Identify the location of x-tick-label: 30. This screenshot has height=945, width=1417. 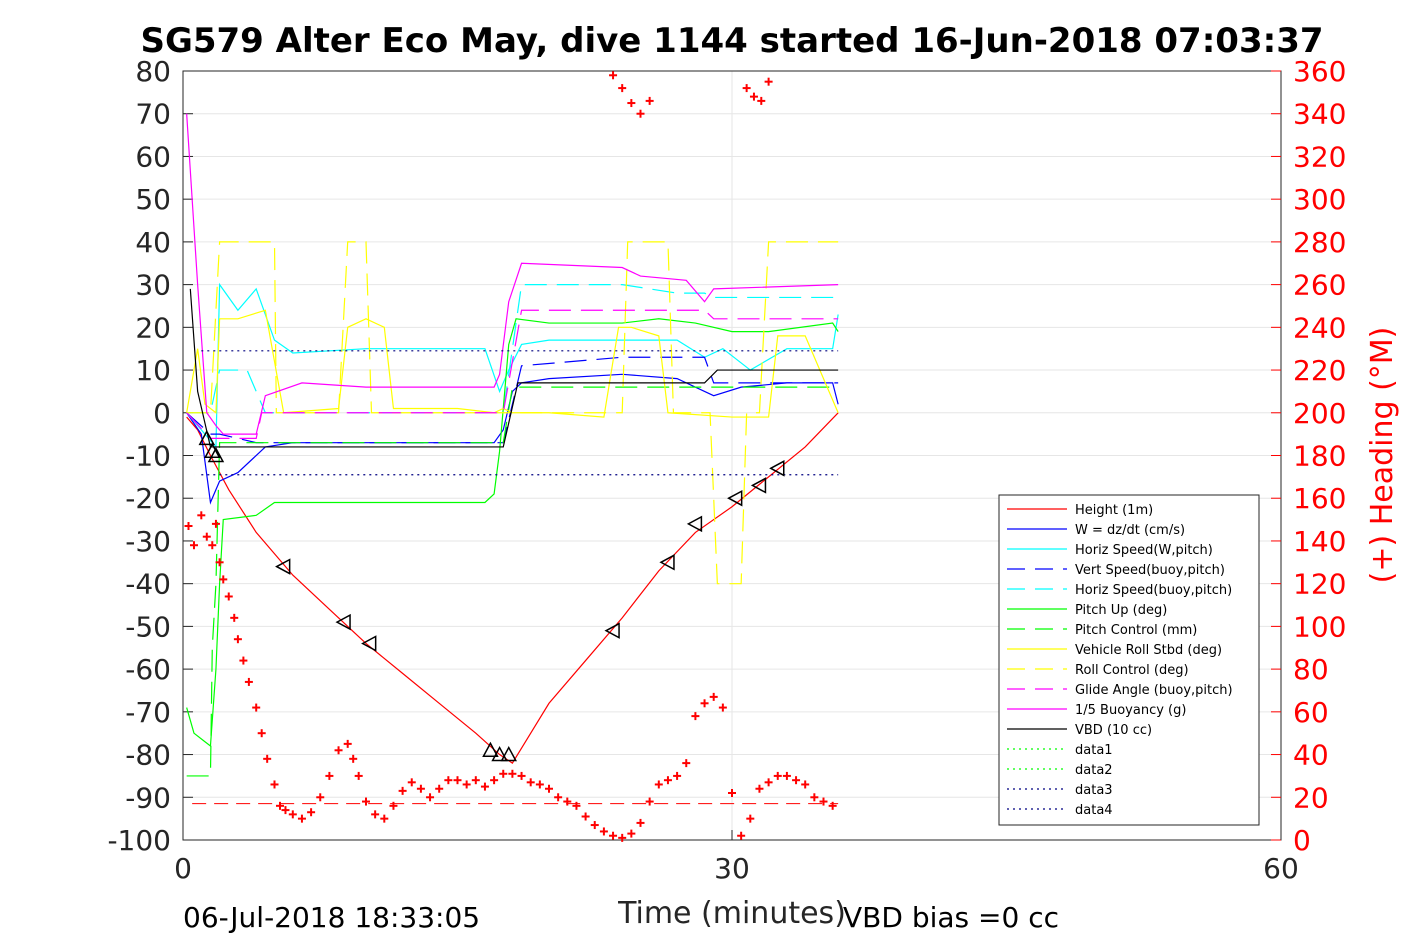
(732, 868).